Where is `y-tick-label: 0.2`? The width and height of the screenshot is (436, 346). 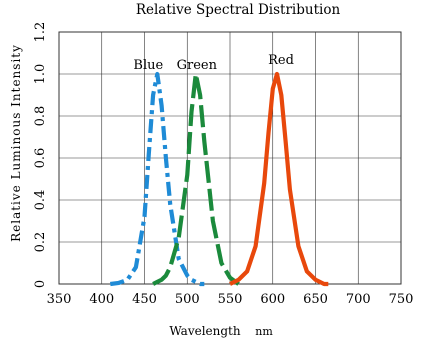
y-tick-label: 0.2 is located at coordinates (40, 242).